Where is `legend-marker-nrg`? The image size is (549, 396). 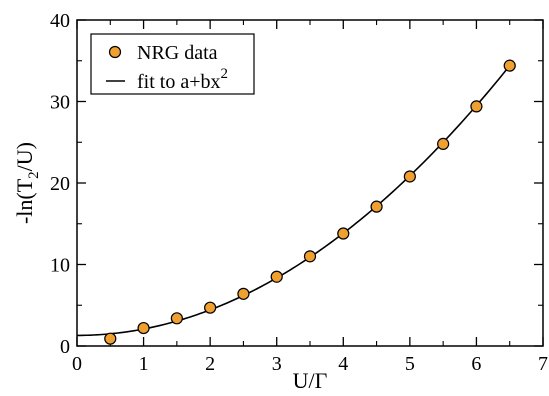
legend-marker-nrg is located at coordinates (115, 52).